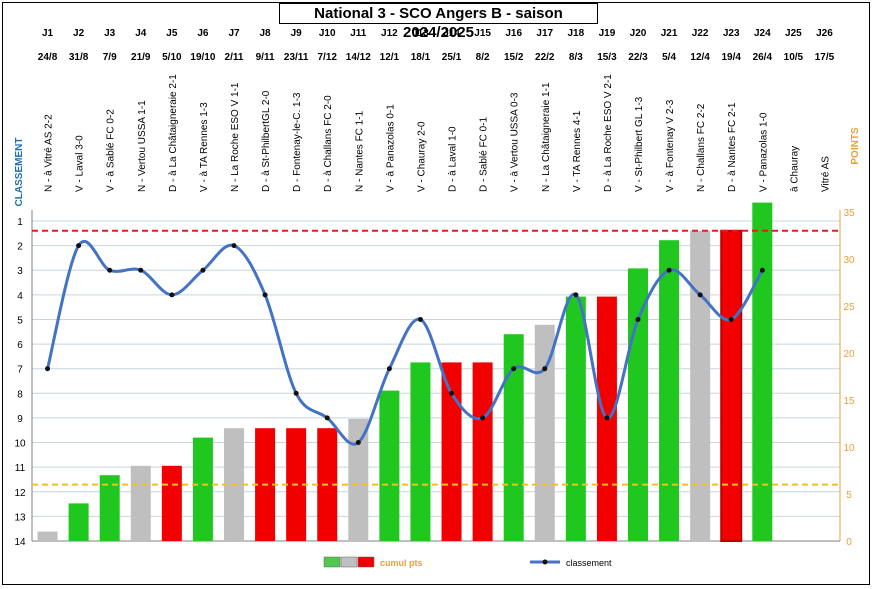  I want to click on match-label: D - à La Châtaigneraie 2-1, so click(173, 133).